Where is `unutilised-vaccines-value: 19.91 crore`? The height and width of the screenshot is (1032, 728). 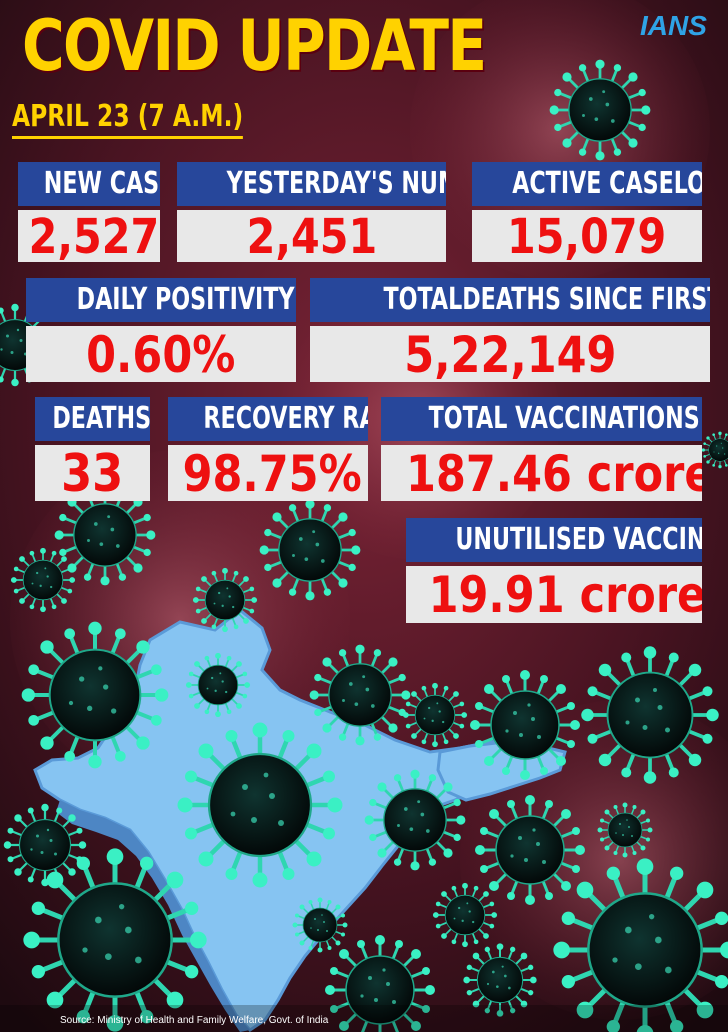 unutilised-vaccines-value: 19.91 crore is located at coordinates (554, 594).